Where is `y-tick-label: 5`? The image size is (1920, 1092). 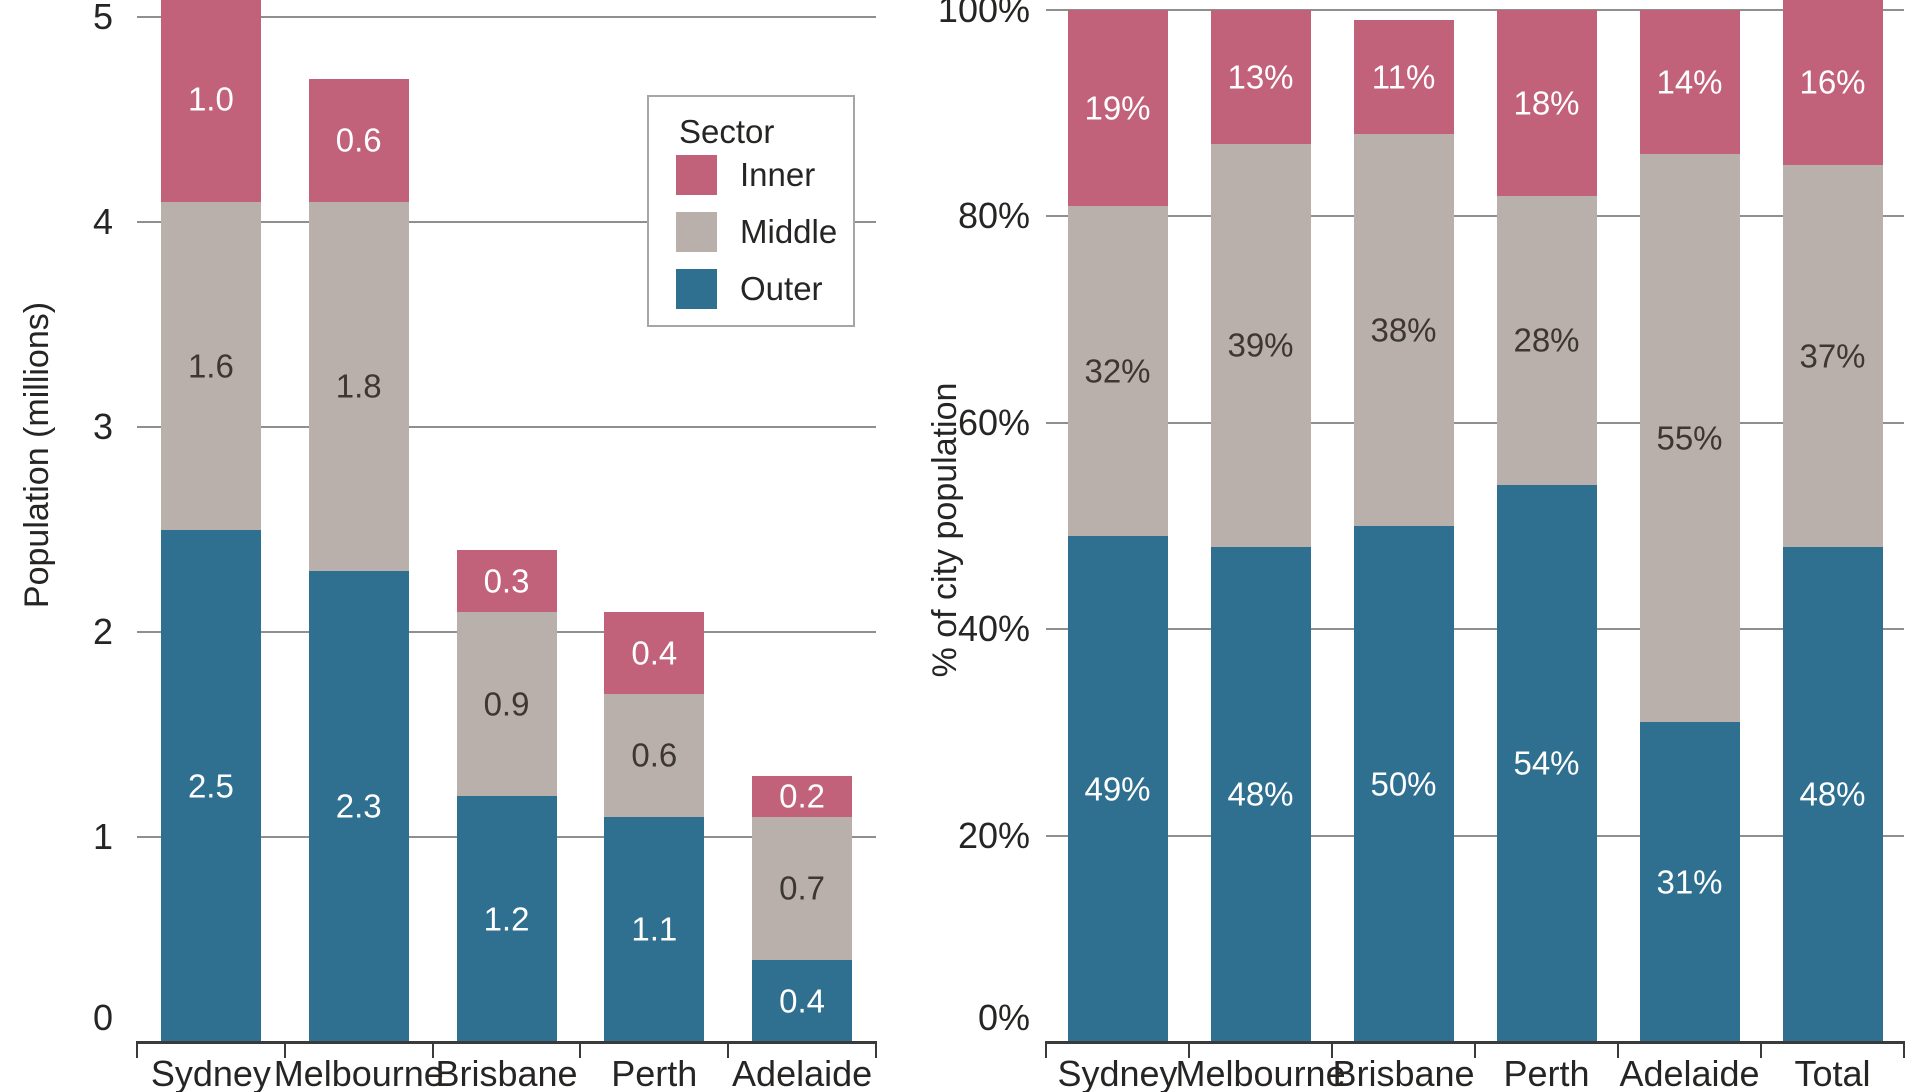 y-tick-label: 5 is located at coordinates (102, 18).